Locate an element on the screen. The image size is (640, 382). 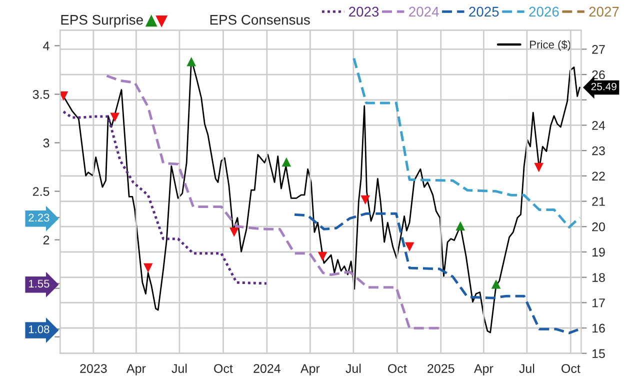
legend-label: 2025 is located at coordinates (484, 11).